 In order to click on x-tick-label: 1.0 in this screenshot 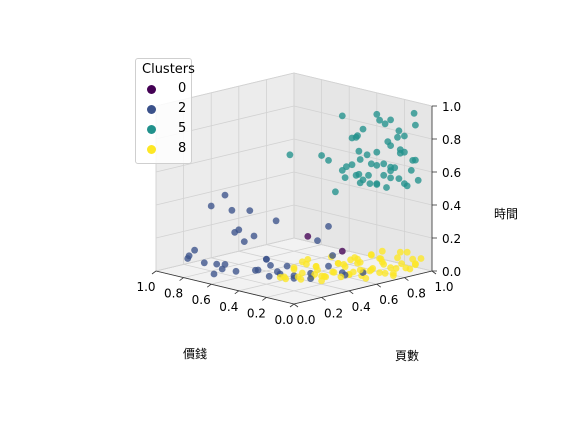, I will do `click(145, 287)`.